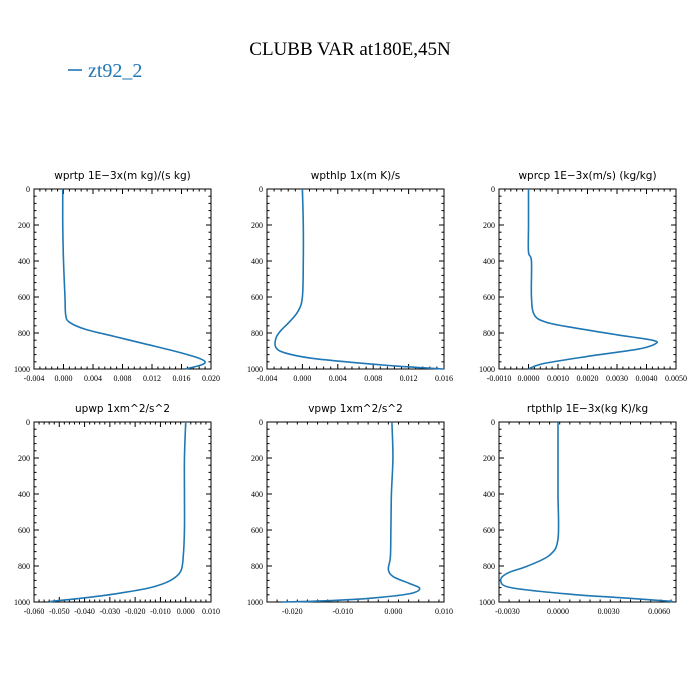  I want to click on x-tick-label: -0.0010, so click(499, 378).